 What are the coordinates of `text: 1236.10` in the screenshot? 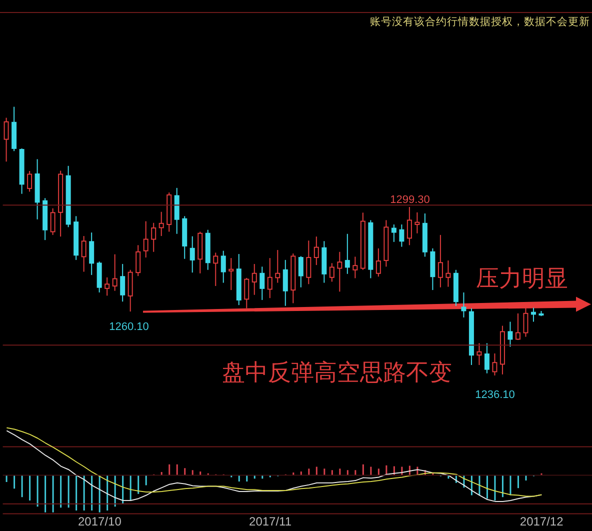 It's located at (495, 395).